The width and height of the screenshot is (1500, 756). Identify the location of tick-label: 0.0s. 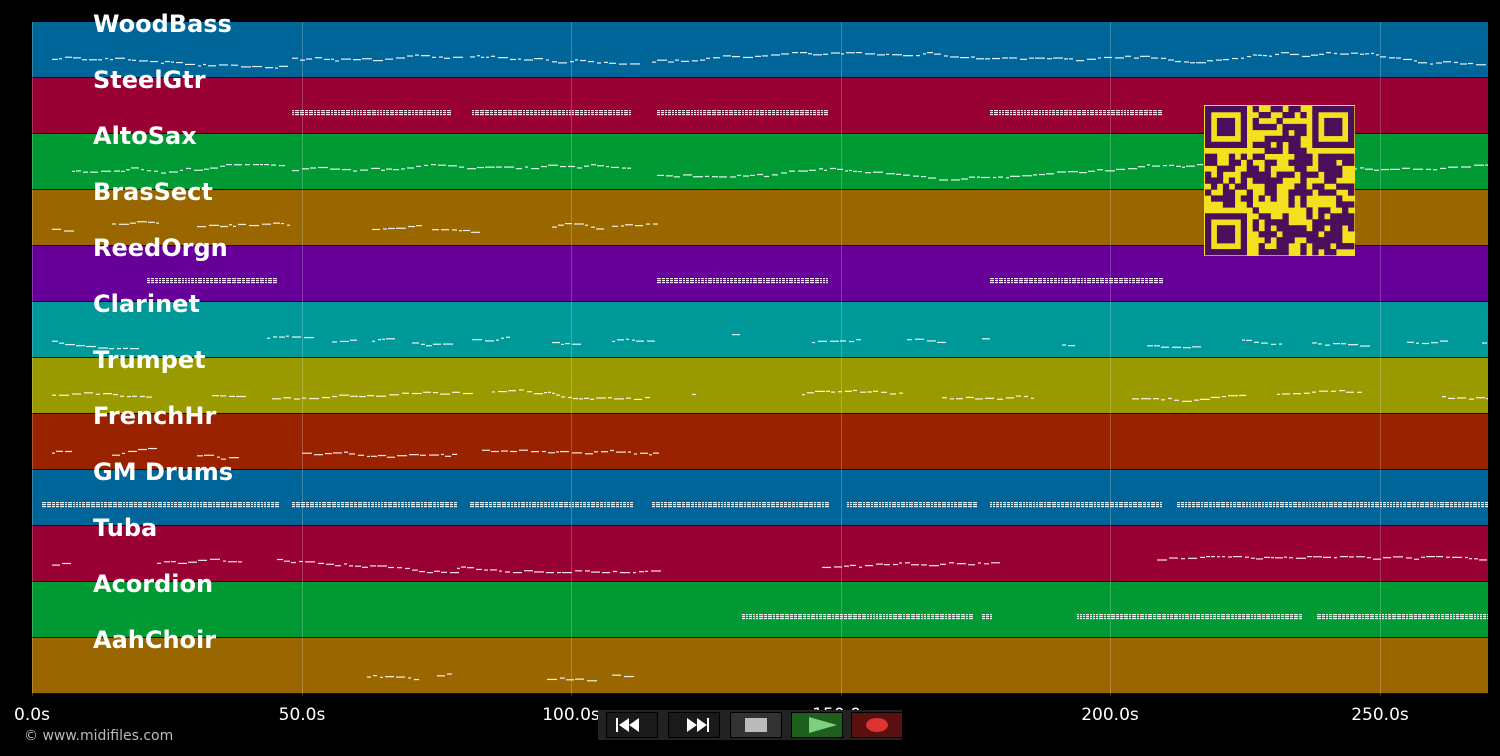
(32, 715).